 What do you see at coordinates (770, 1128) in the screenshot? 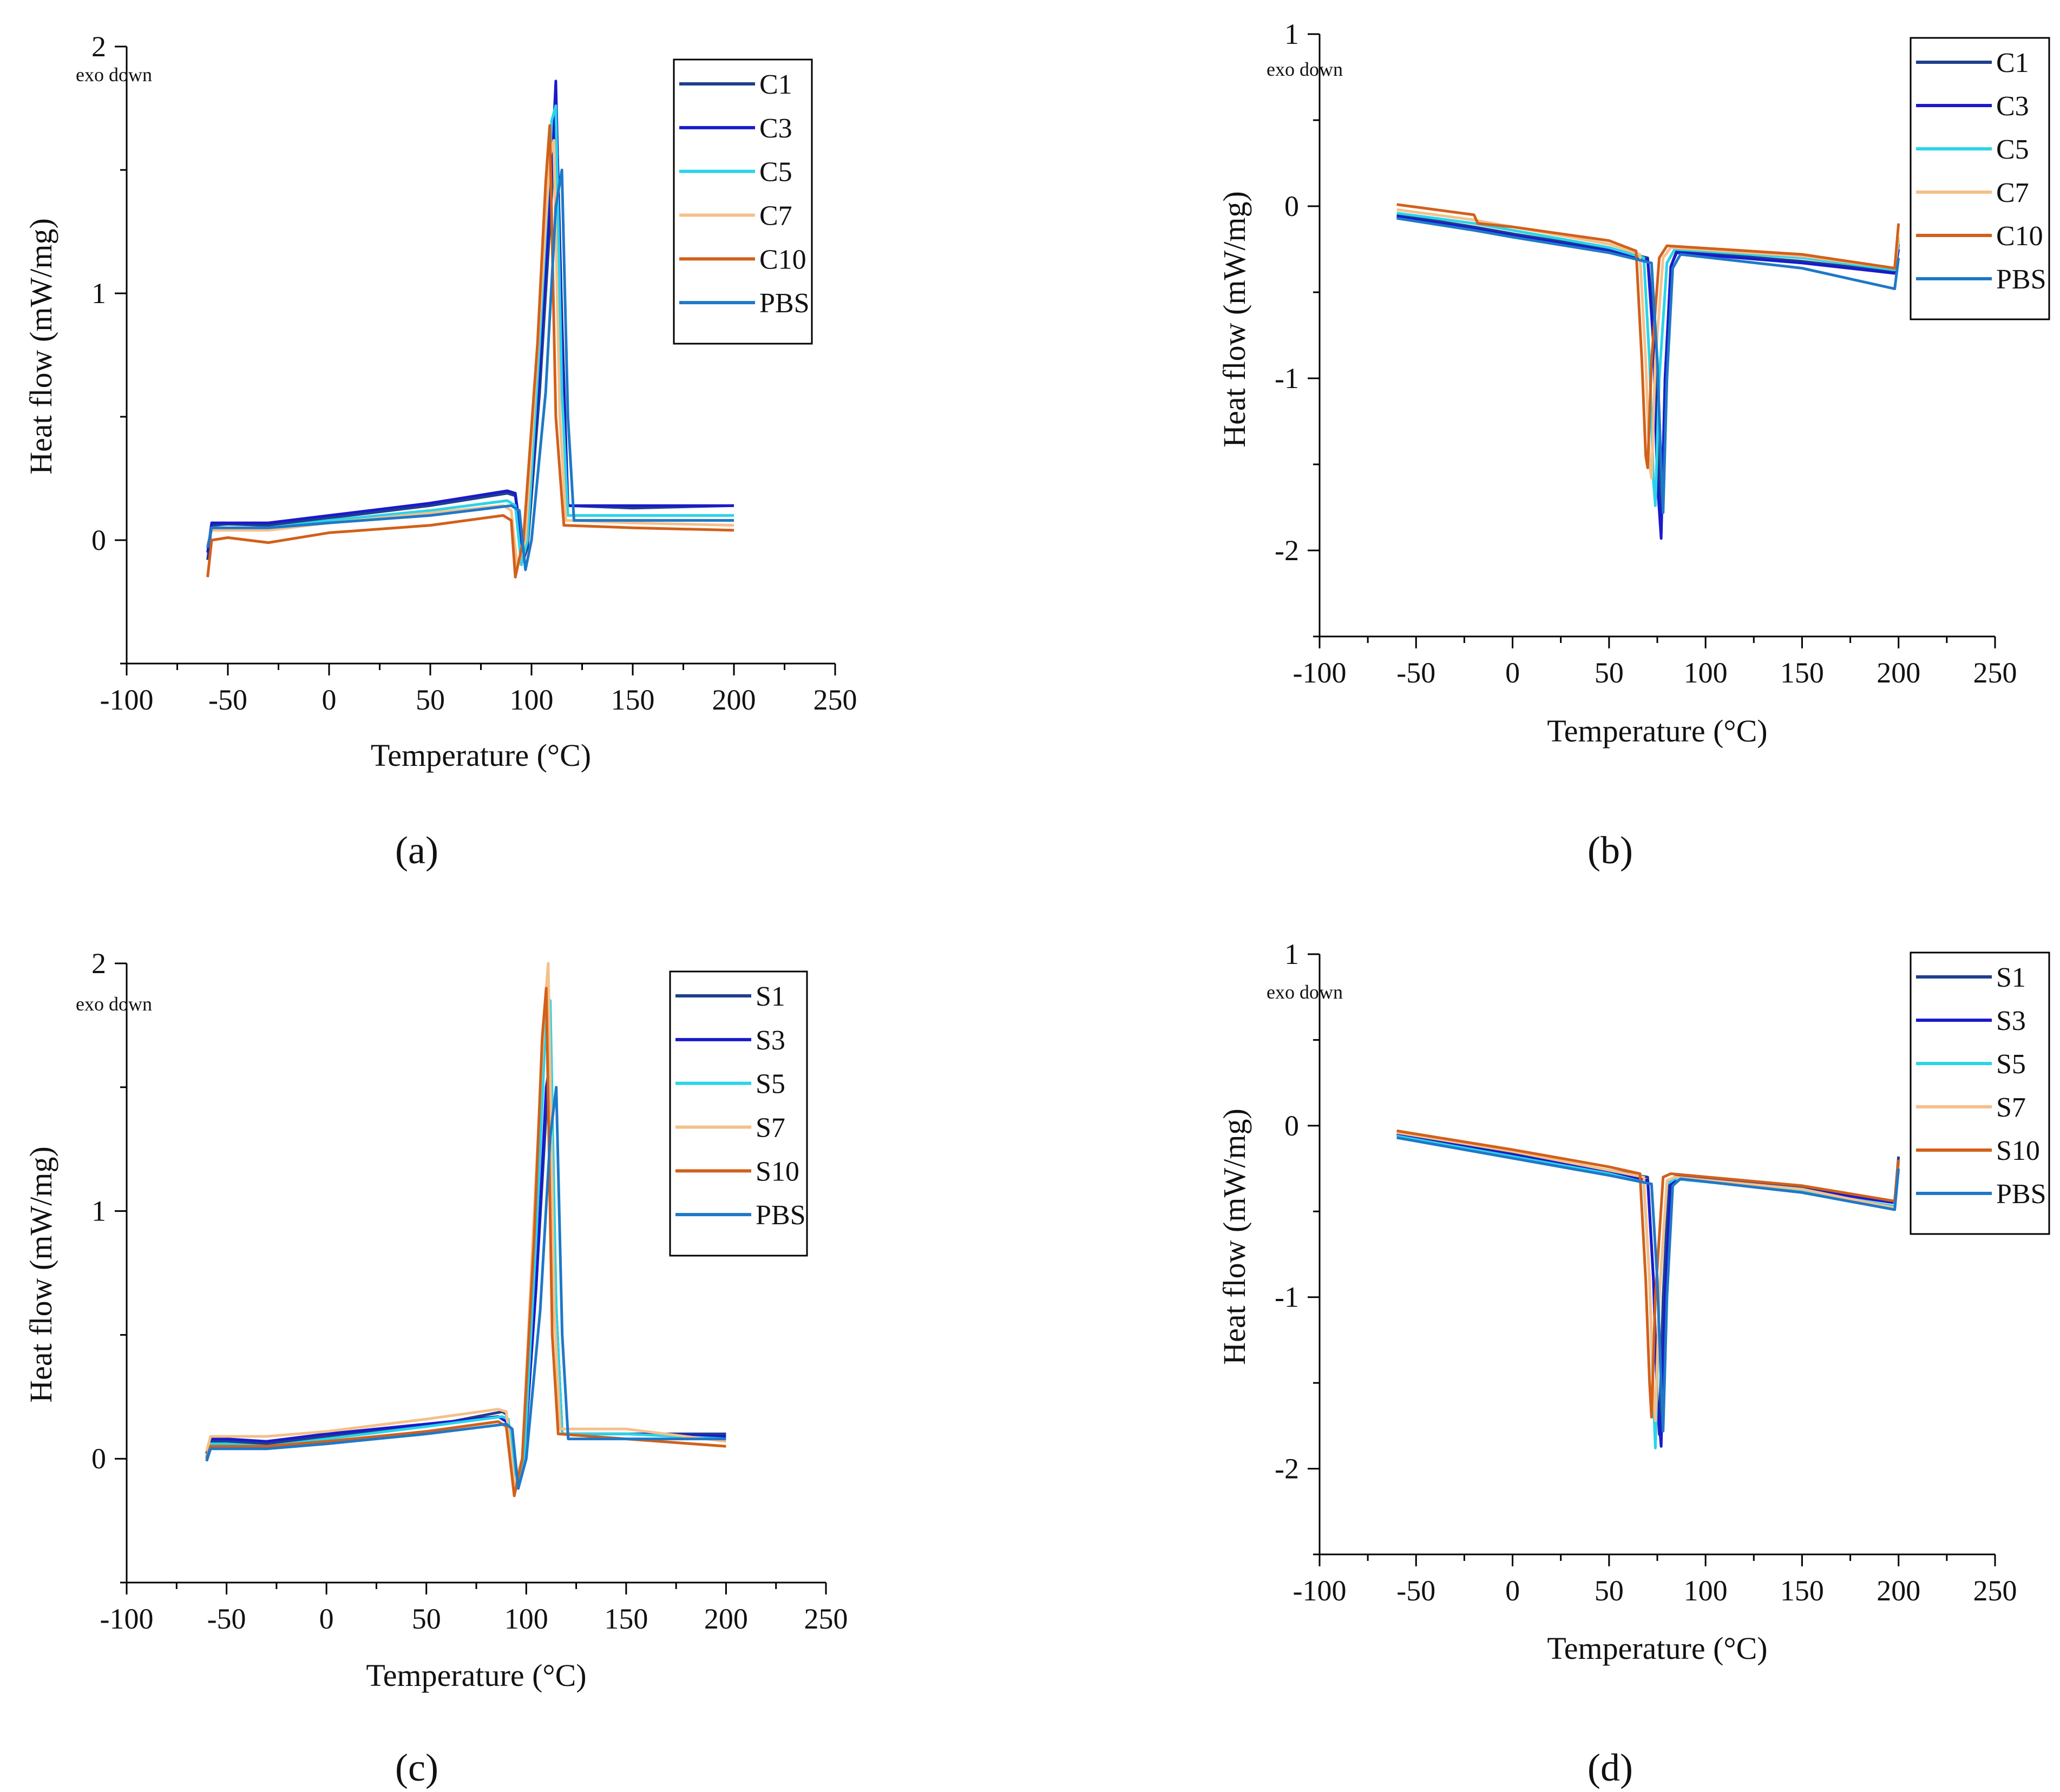
I see `legend-label: S7` at bounding box center [770, 1128].